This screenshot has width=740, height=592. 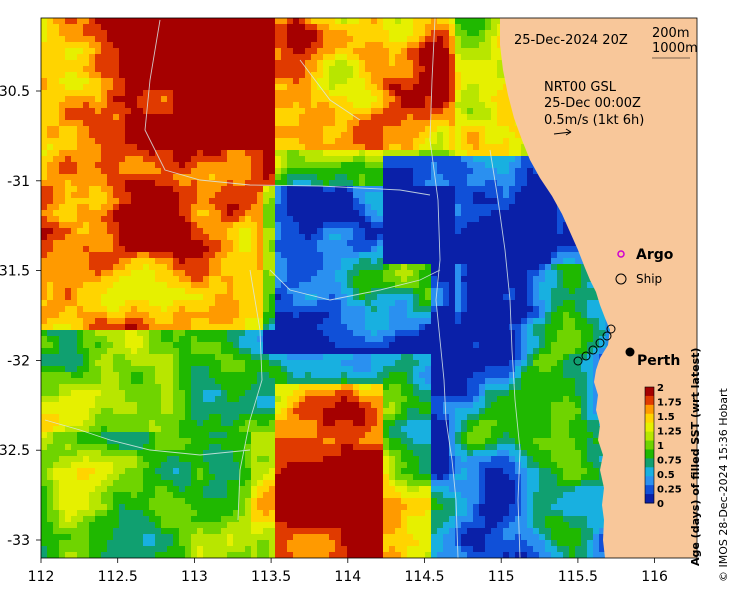 What do you see at coordinates (571, 40) in the screenshot?
I see `date-label: 25-Dec-2024 20Z` at bounding box center [571, 40].